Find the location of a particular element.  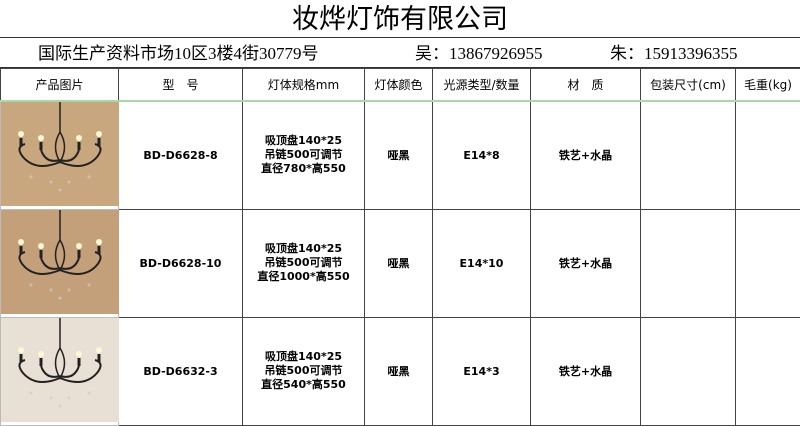

header-spec: 灯体规格mm is located at coordinates (304, 85).